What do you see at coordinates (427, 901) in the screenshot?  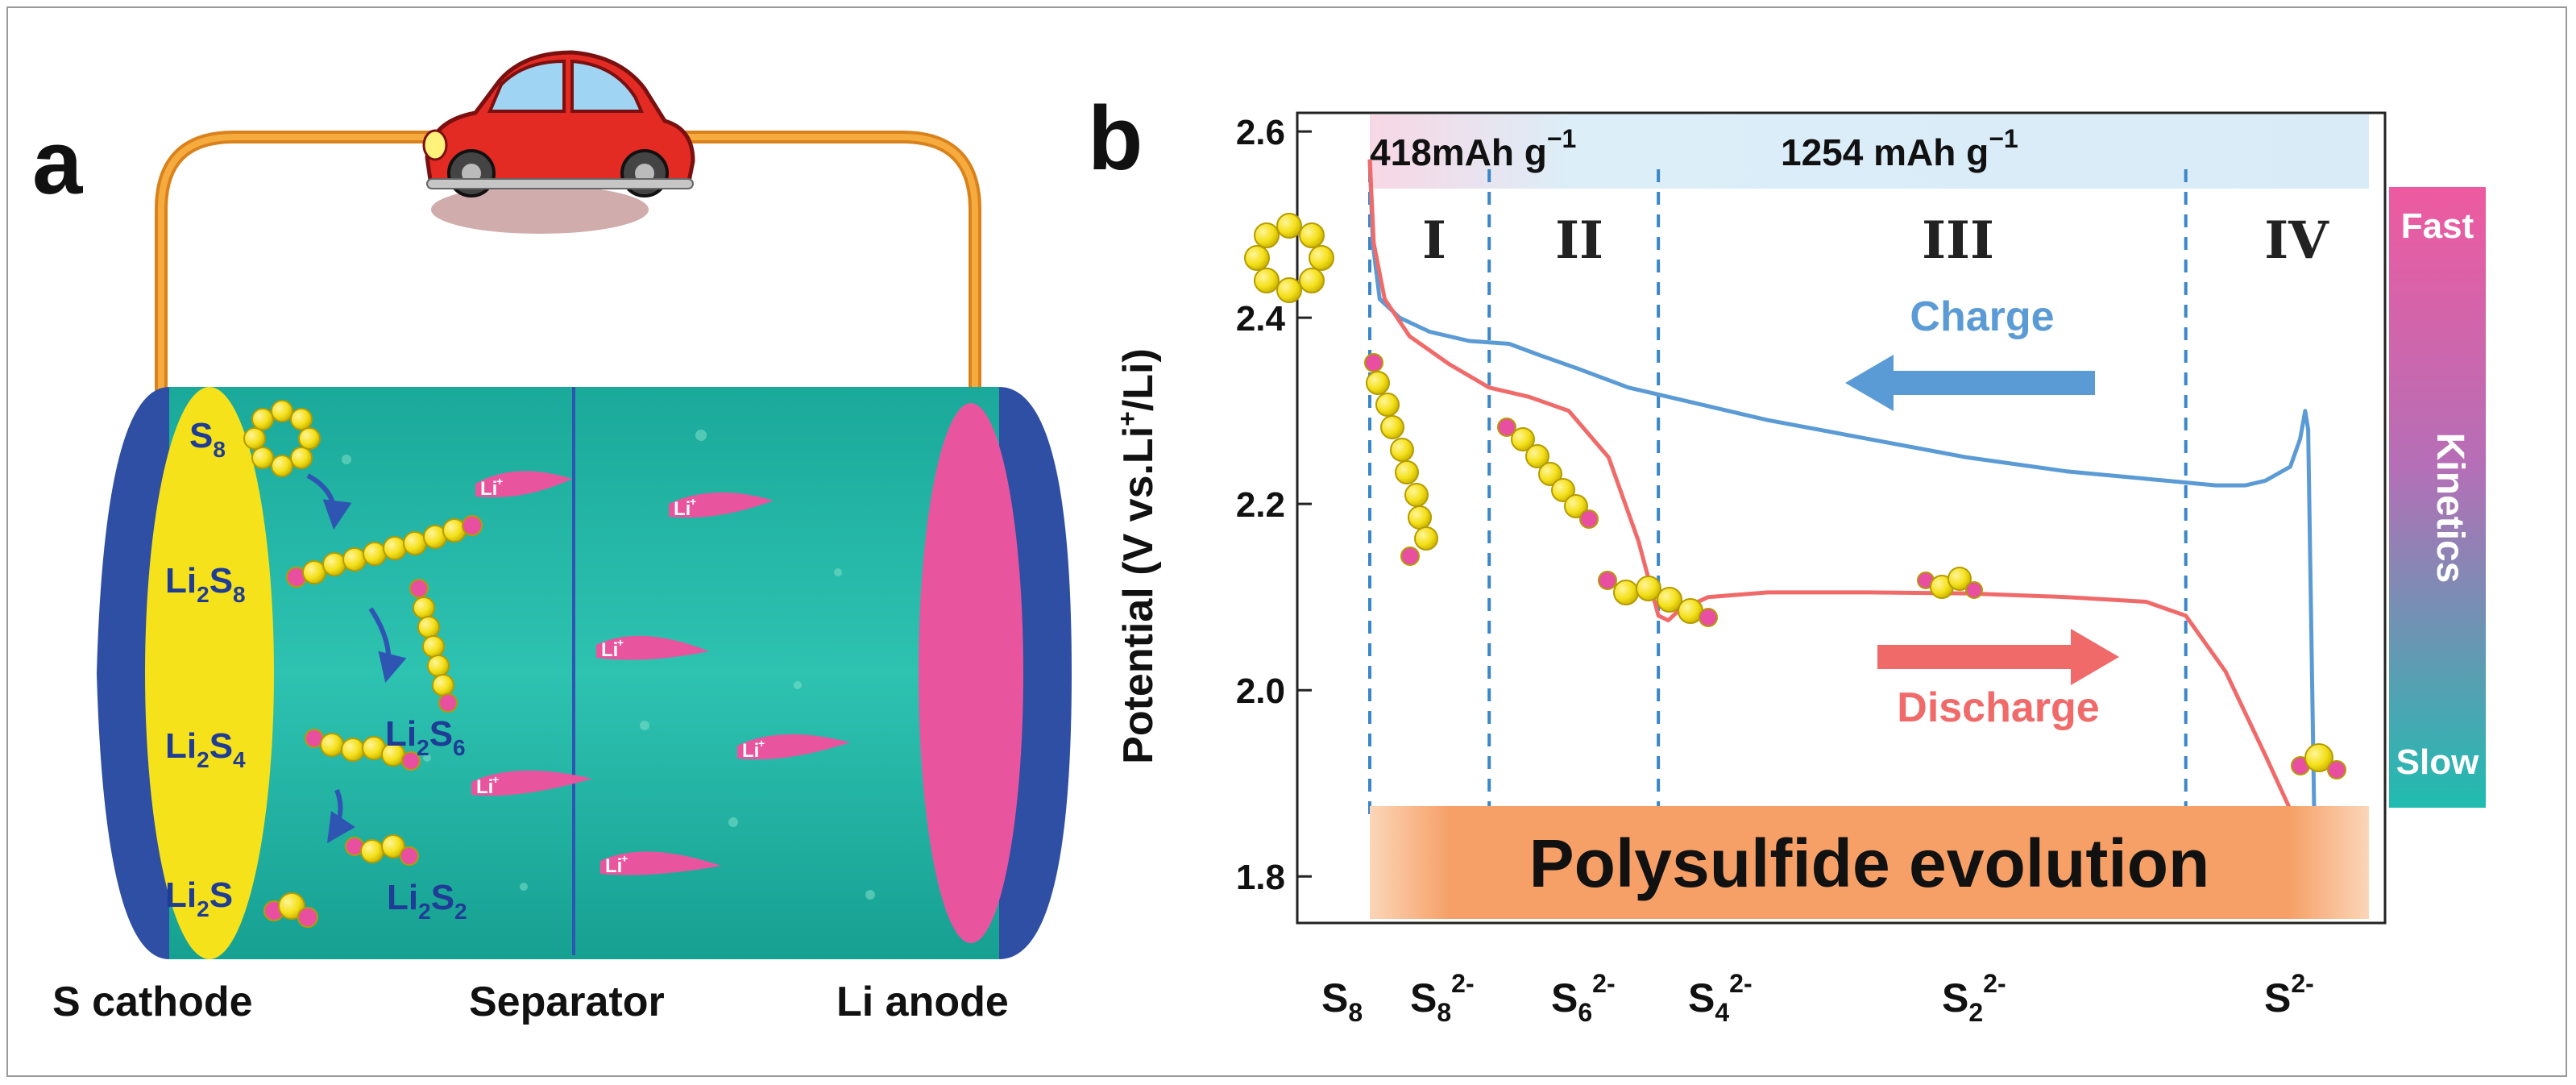 I see `label-li2s2: Li2S2` at bounding box center [427, 901].